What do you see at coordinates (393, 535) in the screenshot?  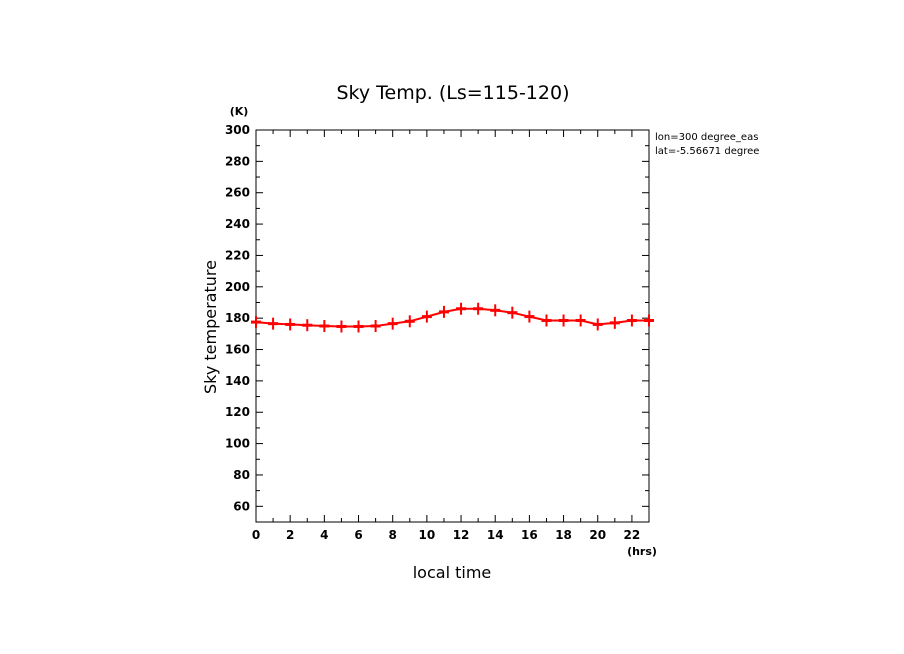 I see `x-tick-label: 8` at bounding box center [393, 535].